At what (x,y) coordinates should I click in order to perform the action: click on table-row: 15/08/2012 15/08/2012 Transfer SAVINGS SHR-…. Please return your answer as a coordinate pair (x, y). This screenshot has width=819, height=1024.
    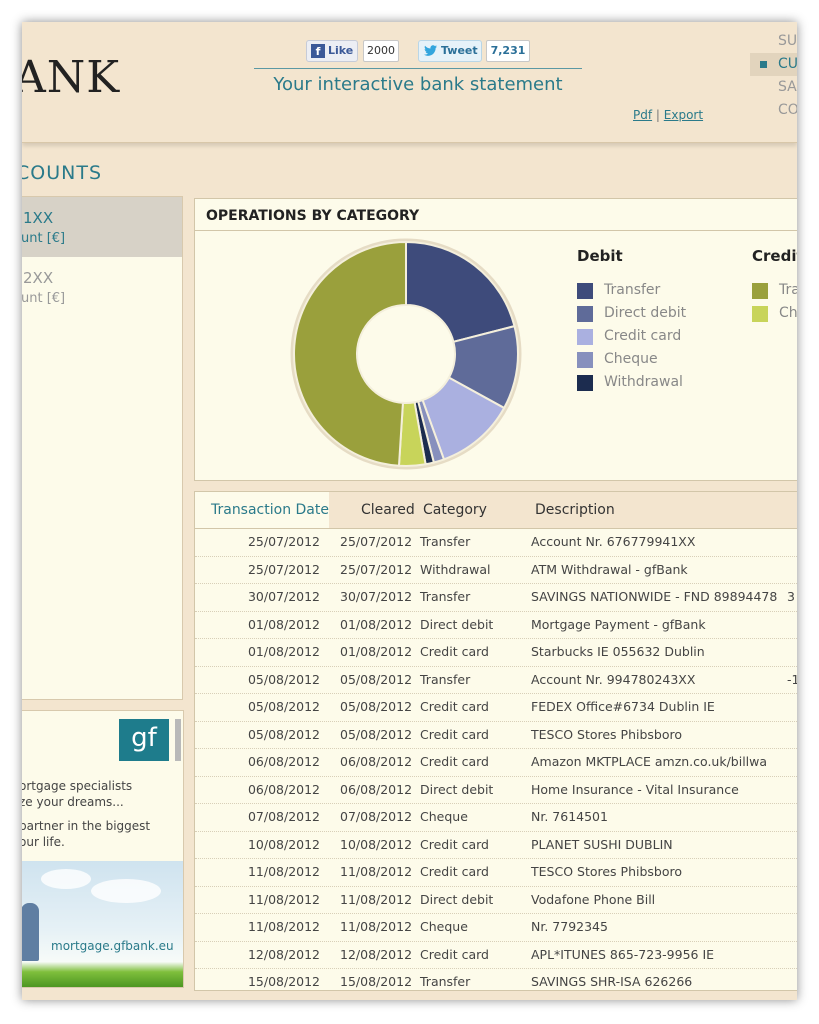
    Looking at the image, I should click on (496, 979).